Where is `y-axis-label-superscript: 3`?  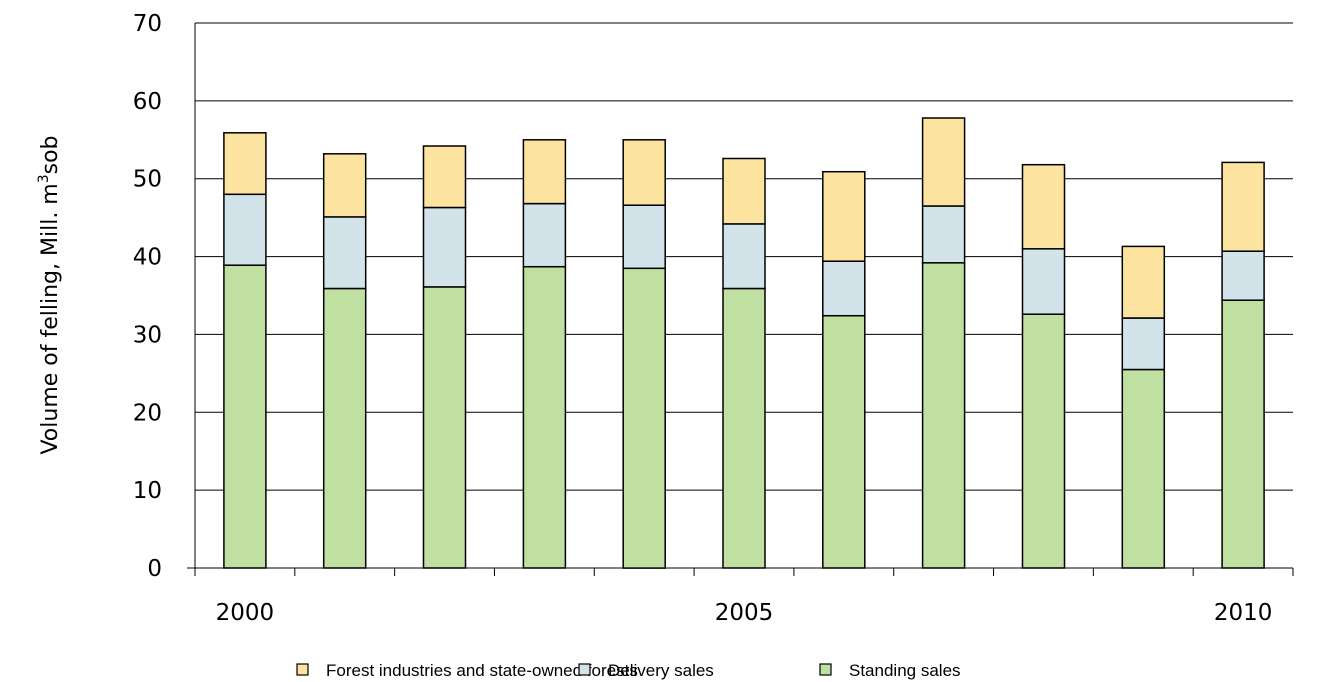
y-axis-label-superscript: 3 is located at coordinates (44, 178).